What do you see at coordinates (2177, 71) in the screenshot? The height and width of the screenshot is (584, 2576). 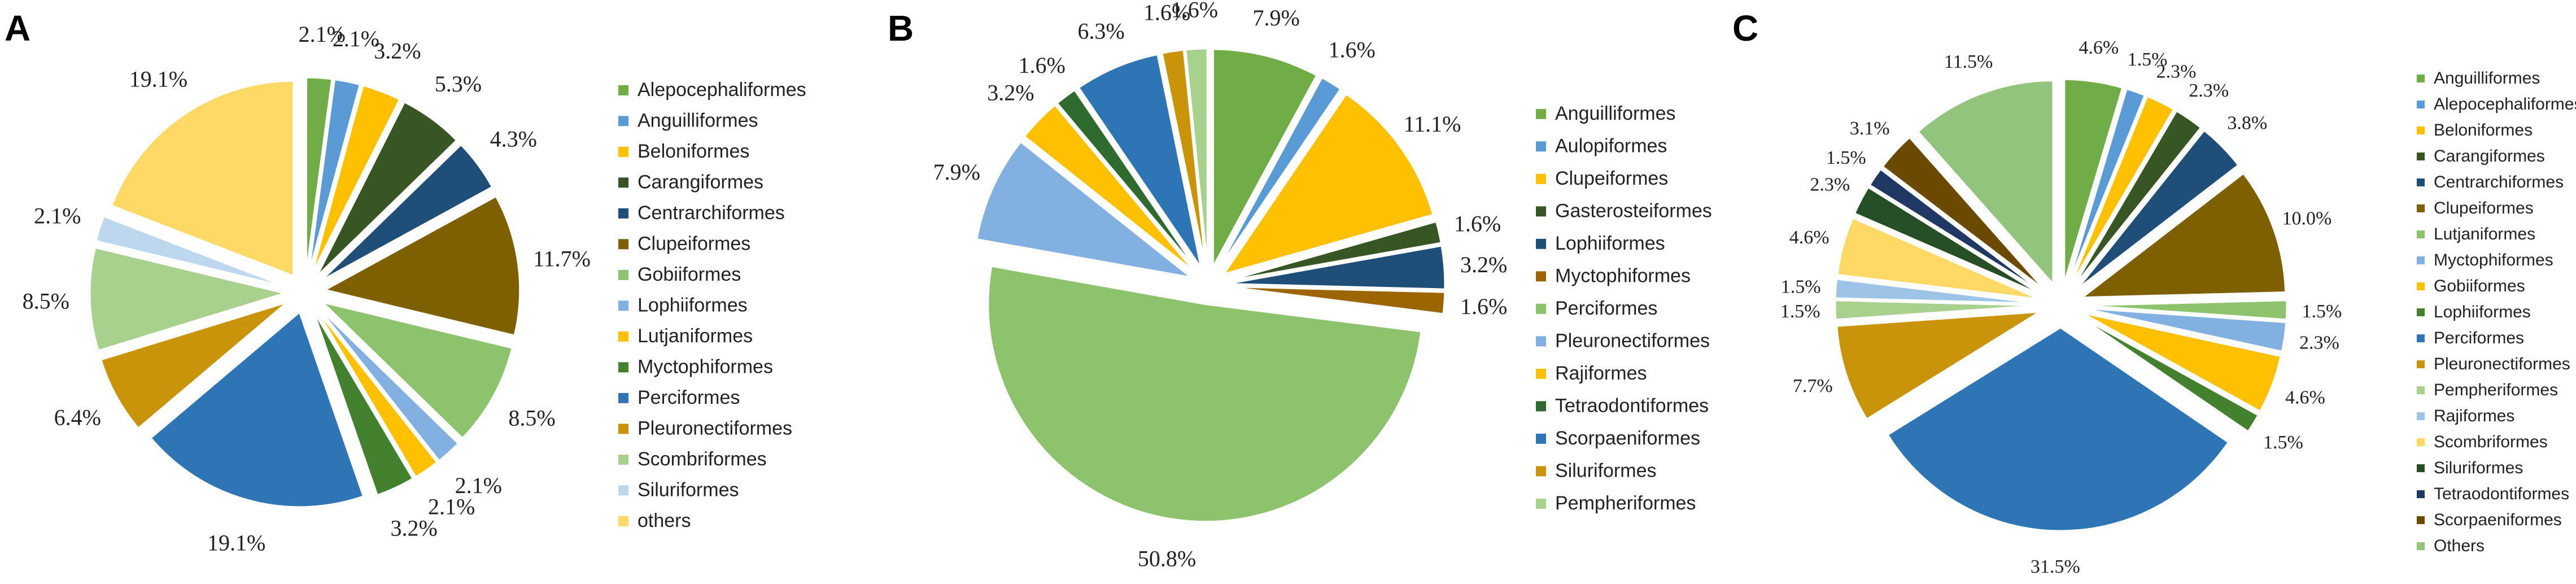 I see `value-label-beloniformes: 2.3%` at bounding box center [2177, 71].